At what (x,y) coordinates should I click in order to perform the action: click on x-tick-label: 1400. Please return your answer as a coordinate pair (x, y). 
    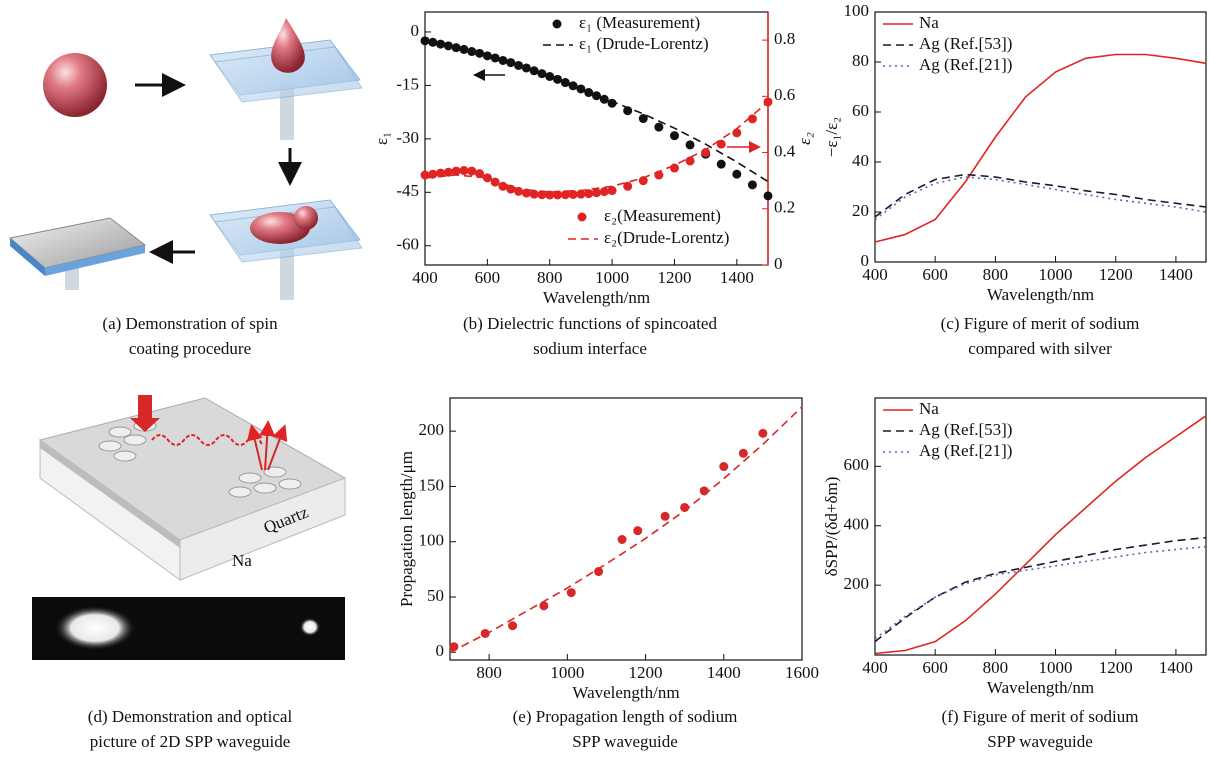
    Looking at the image, I should click on (1176, 274).